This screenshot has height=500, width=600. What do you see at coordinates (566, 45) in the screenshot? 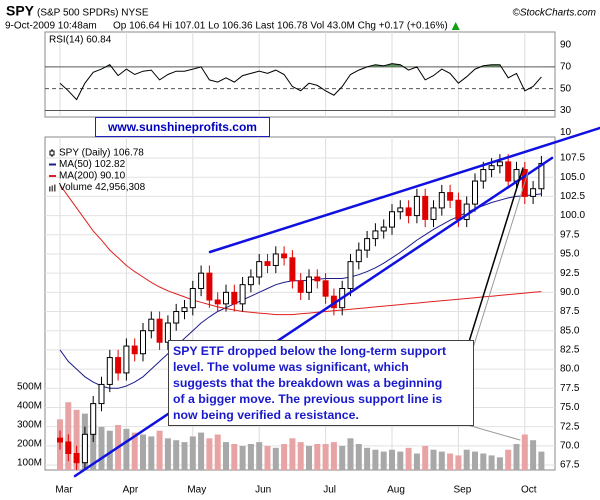
I see `y-tick-label: 90` at bounding box center [566, 45].